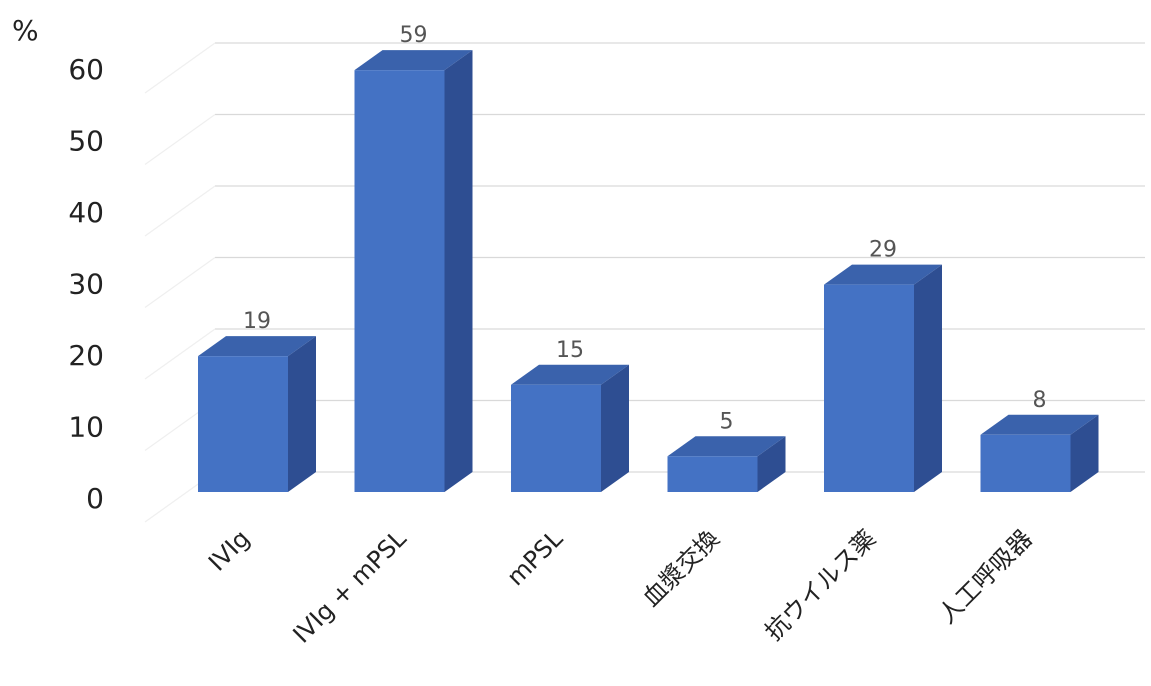 The height and width of the screenshot is (686, 1151). What do you see at coordinates (95, 498) in the screenshot?
I see `y-tick-label: 0` at bounding box center [95, 498].